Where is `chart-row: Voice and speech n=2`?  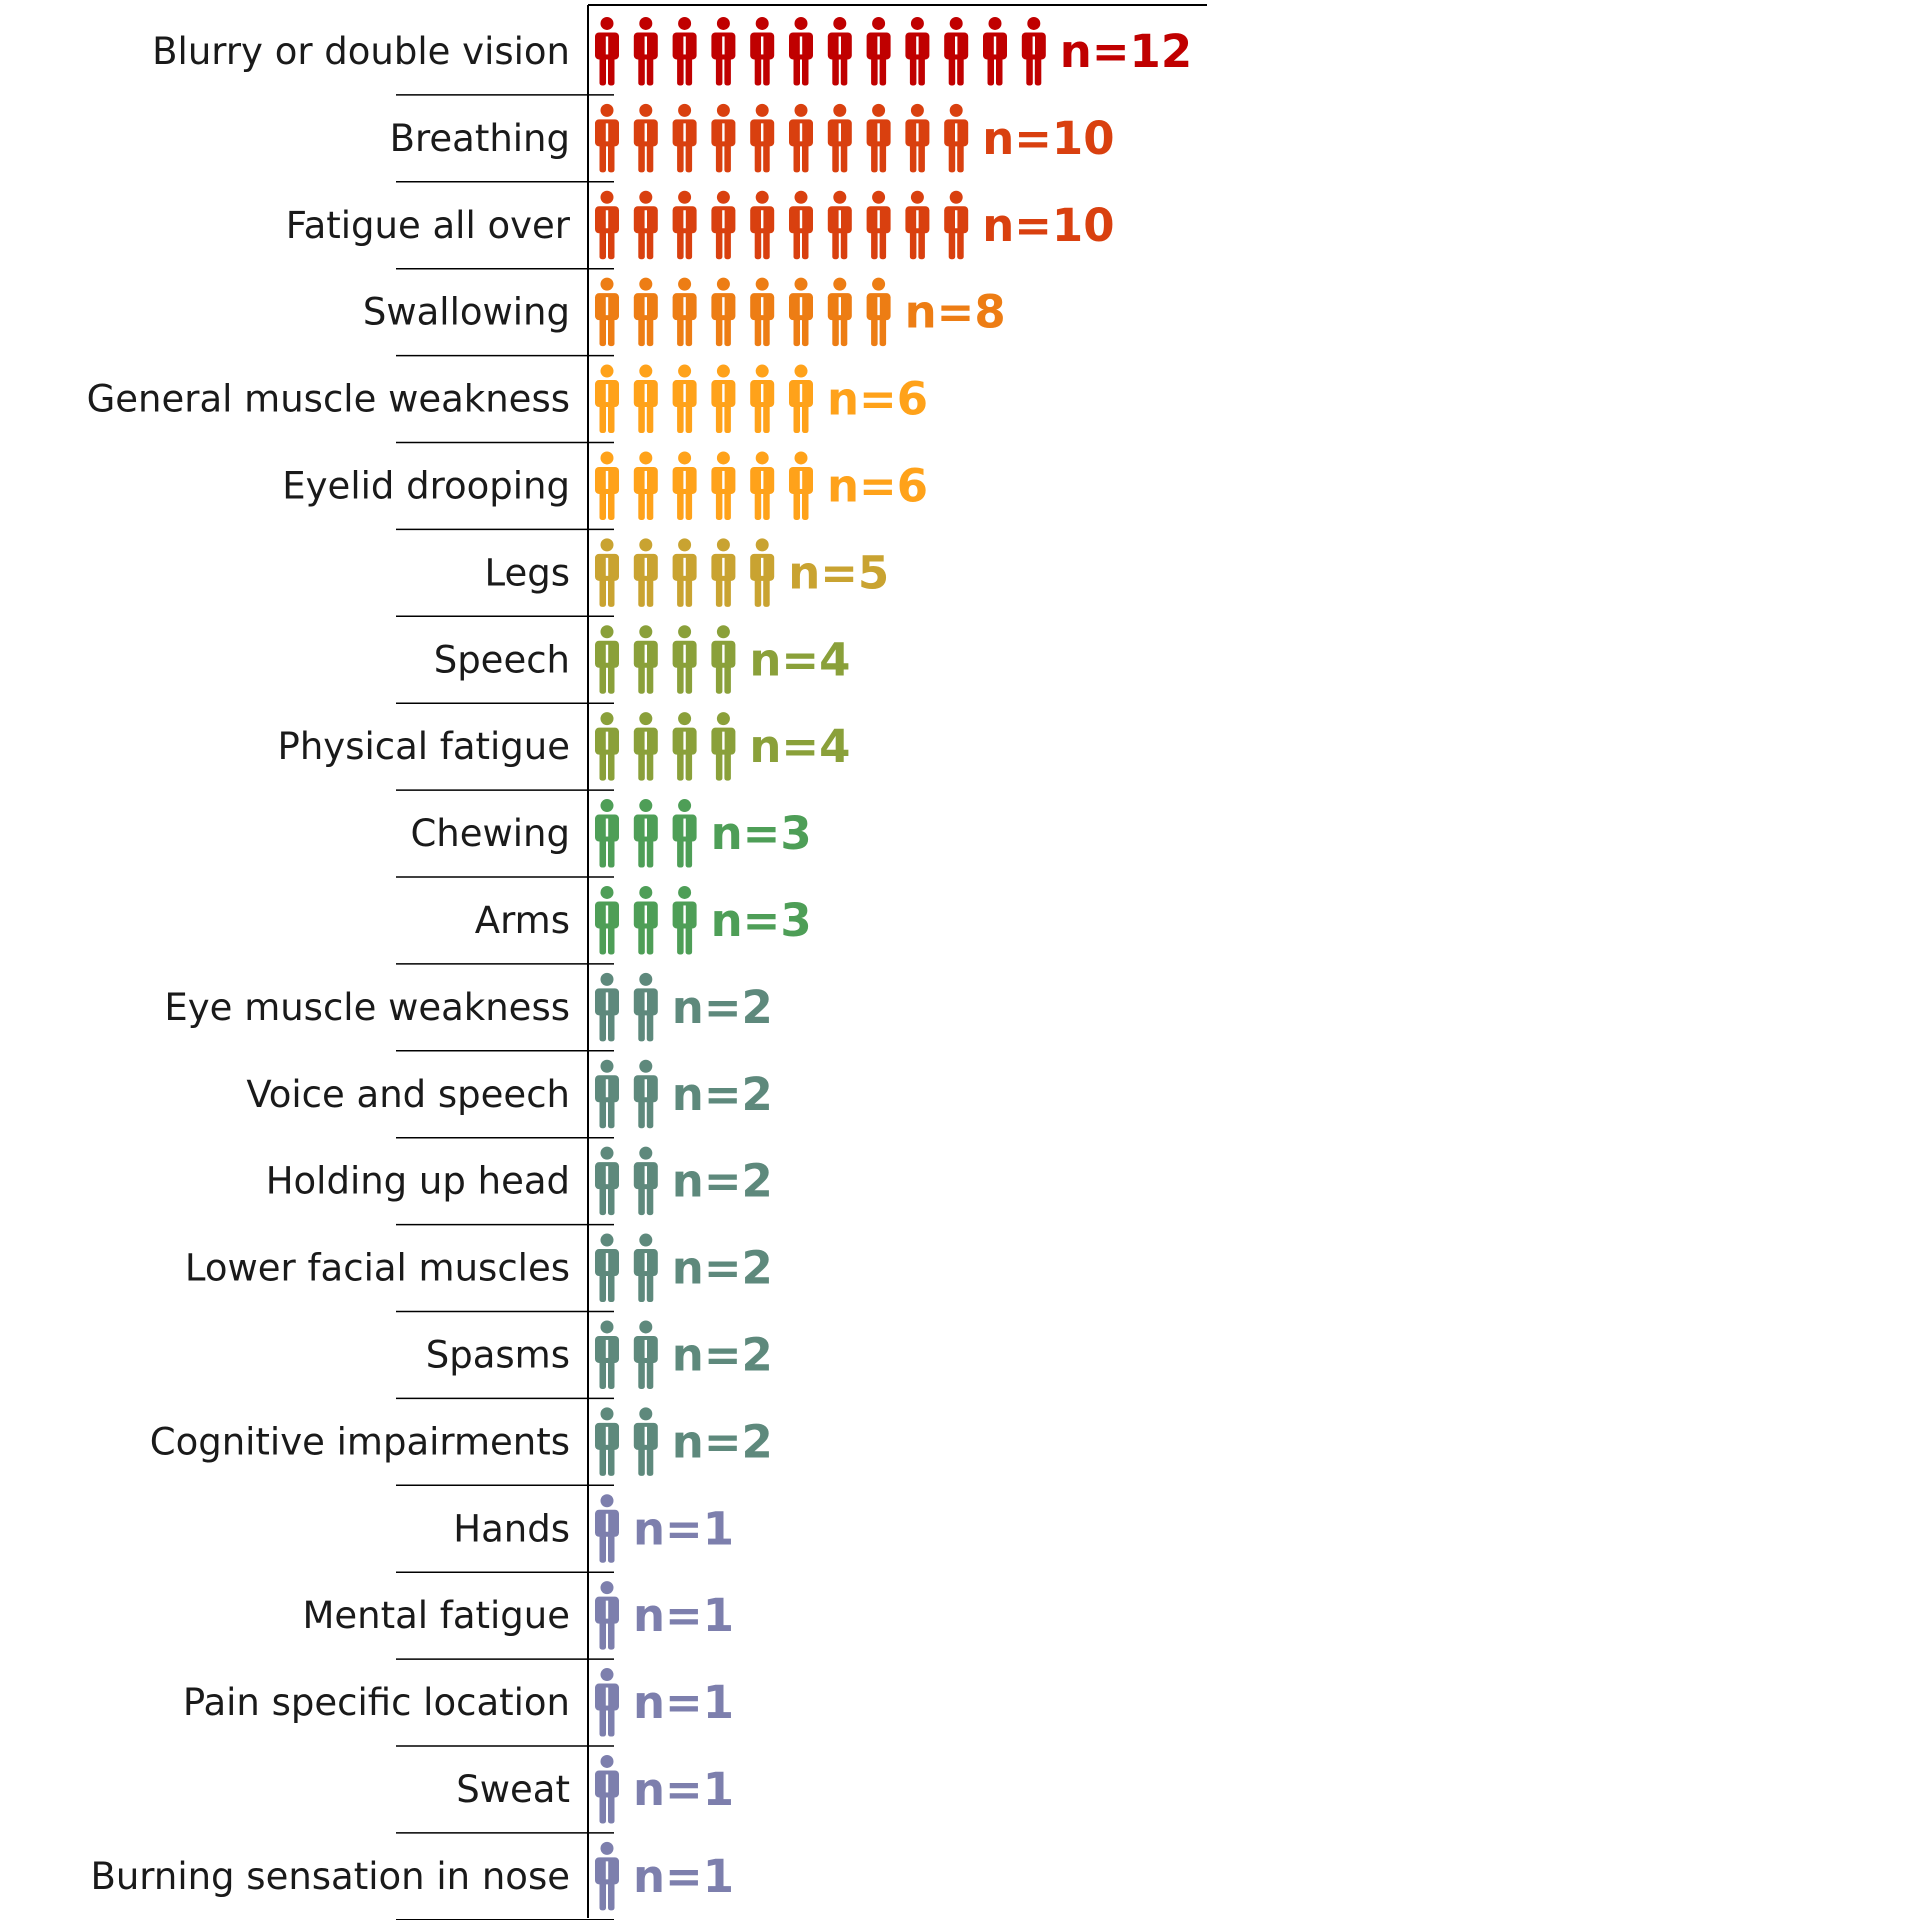 chart-row: Voice and speech n=2 is located at coordinates (509, 1089).